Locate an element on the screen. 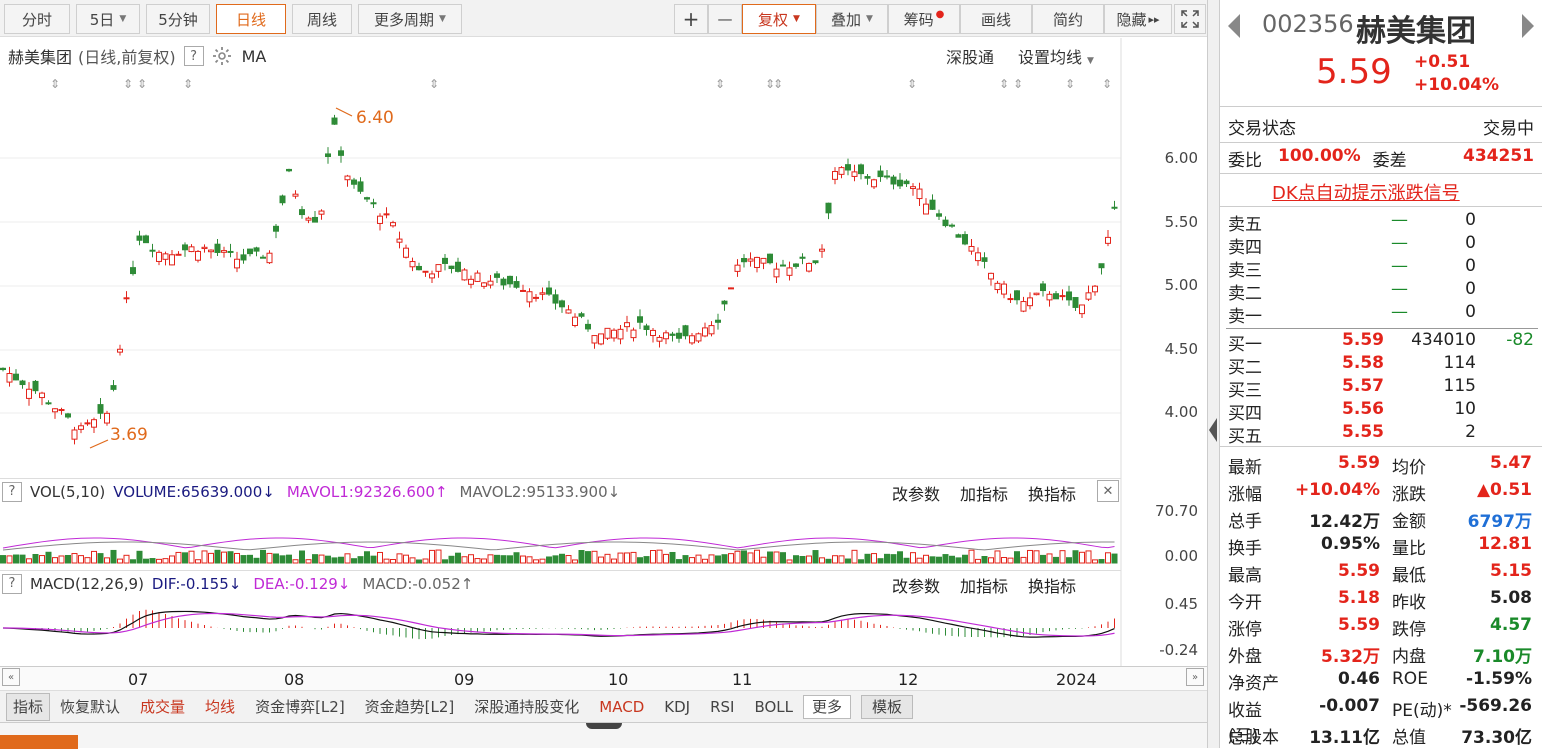 The width and height of the screenshot is (1542, 749). macd-change-params-button: 改参数 is located at coordinates (916, 586).